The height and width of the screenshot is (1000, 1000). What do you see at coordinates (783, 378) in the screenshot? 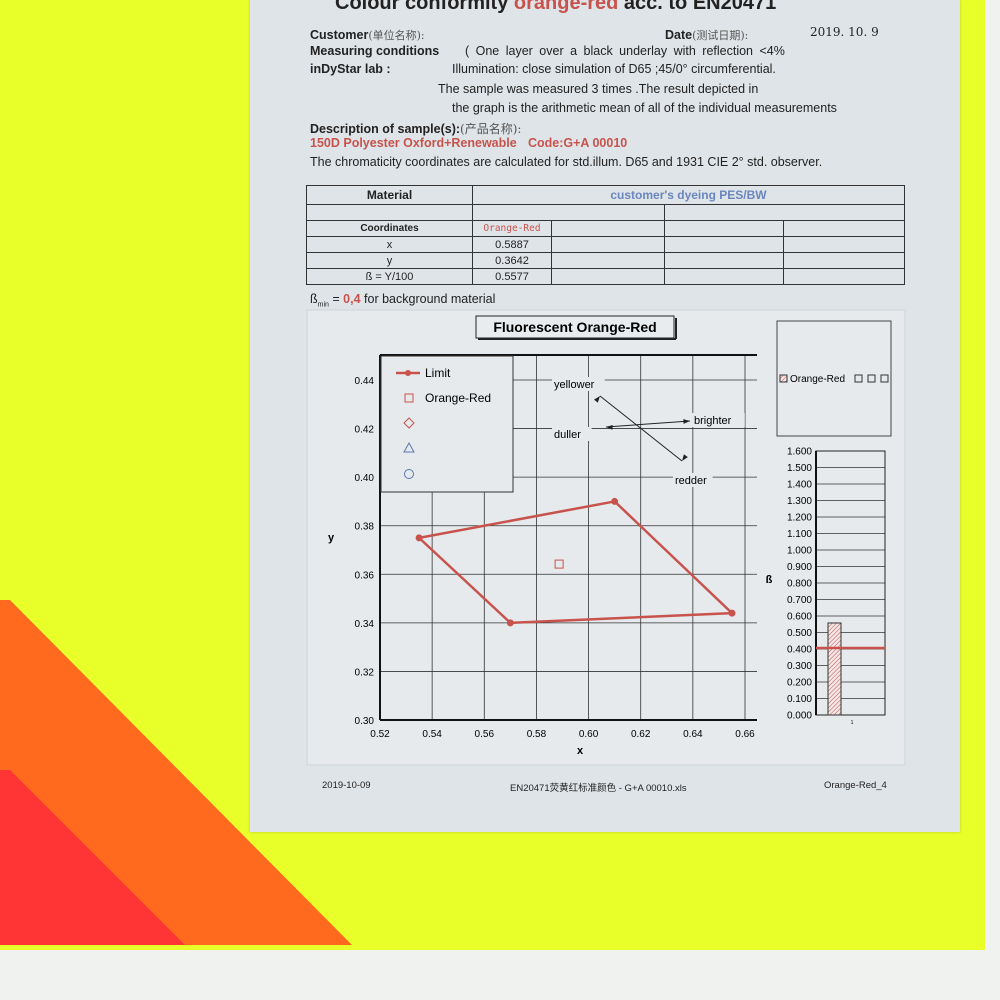
I see `bar-legend-swatch` at bounding box center [783, 378].